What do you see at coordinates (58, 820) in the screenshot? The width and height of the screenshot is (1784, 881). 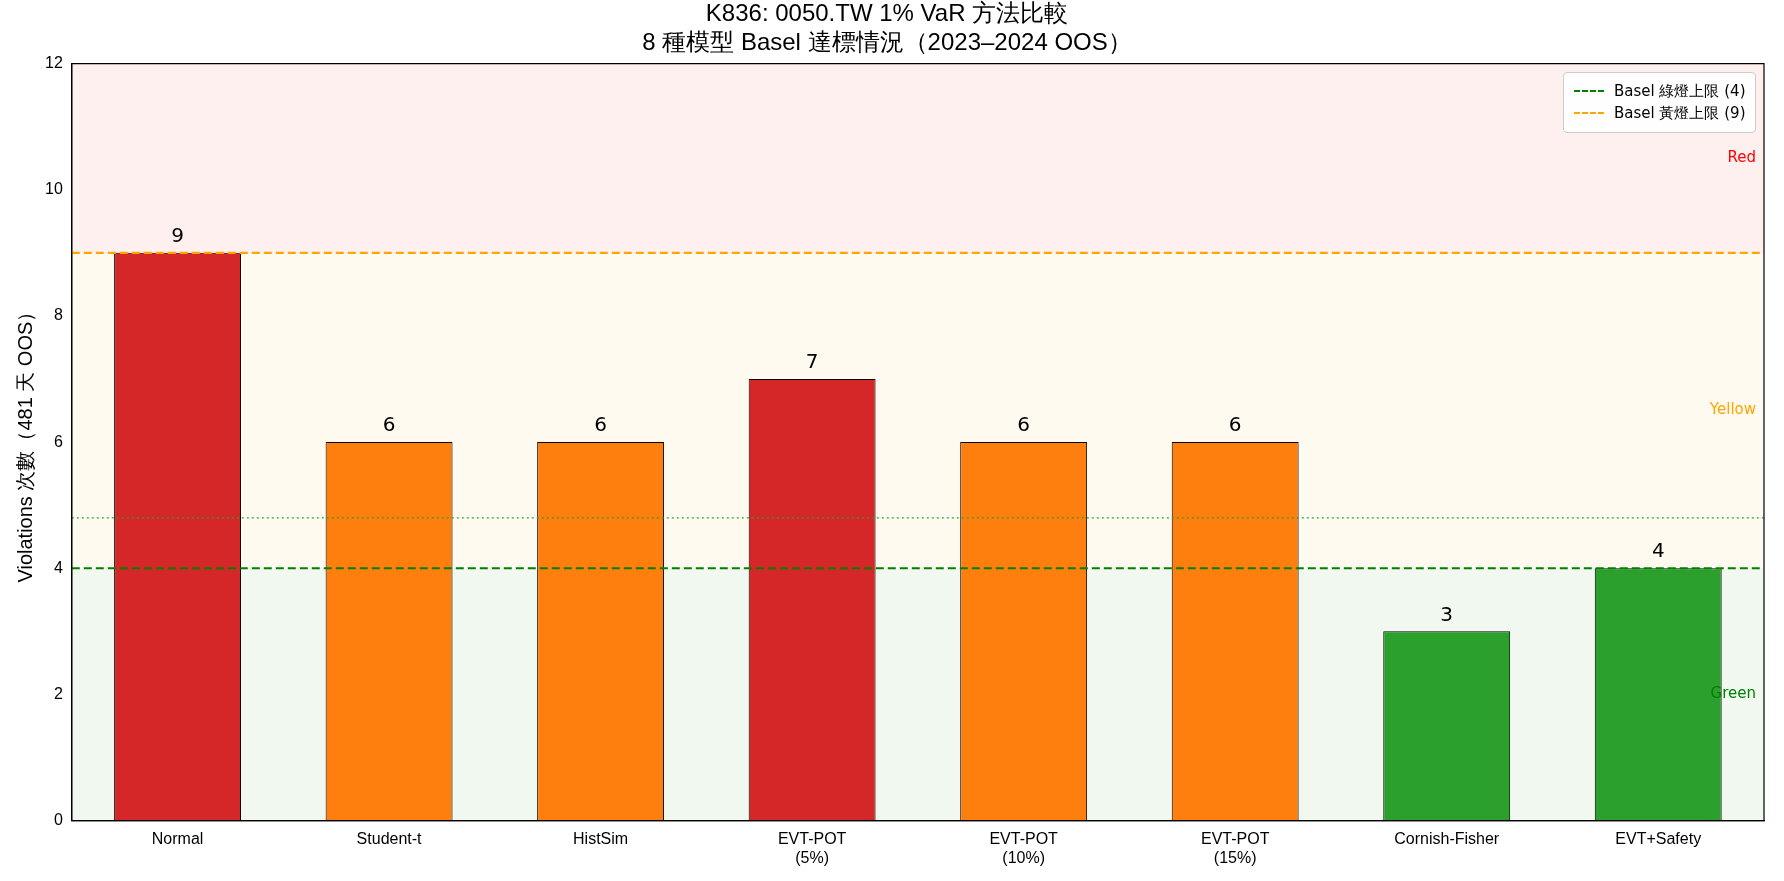 I see `y-tick-label: 0` at bounding box center [58, 820].